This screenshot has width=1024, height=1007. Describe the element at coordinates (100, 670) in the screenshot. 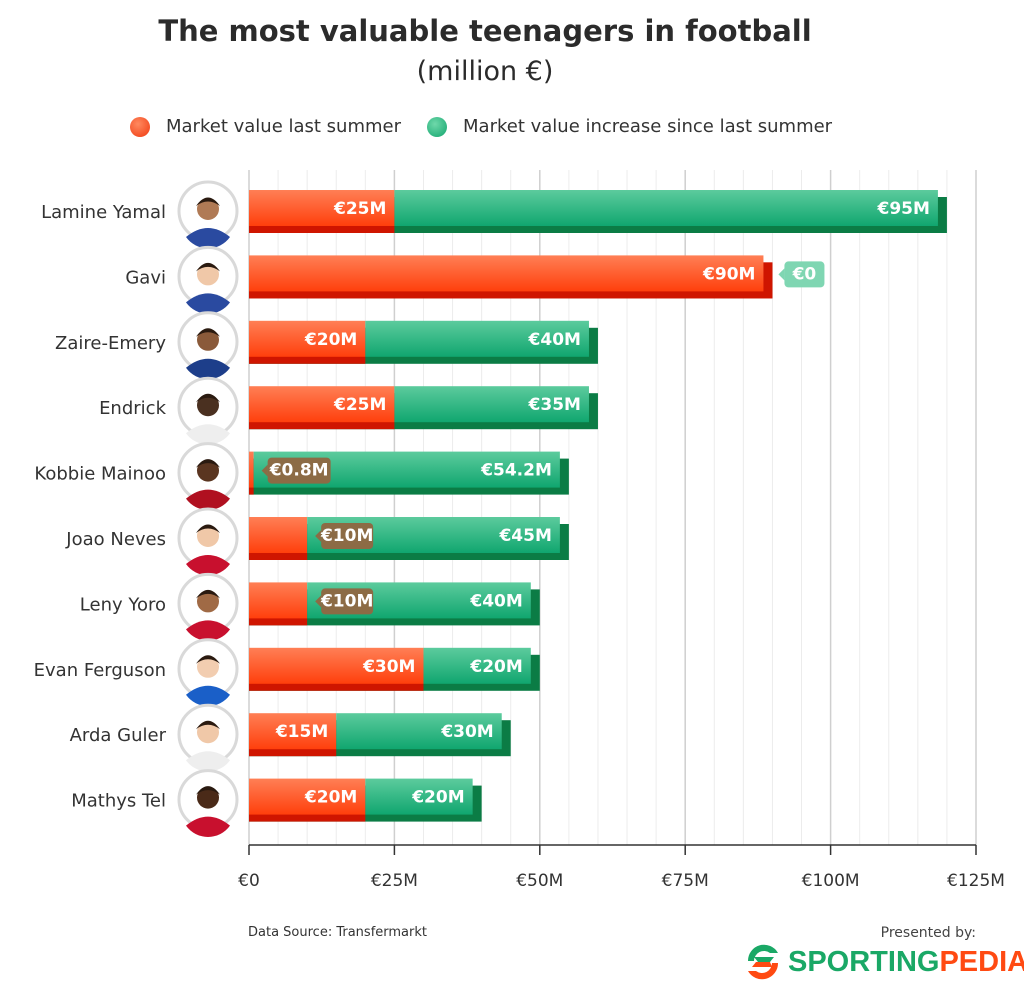

I see `category-label: Evan Ferguson` at that location.